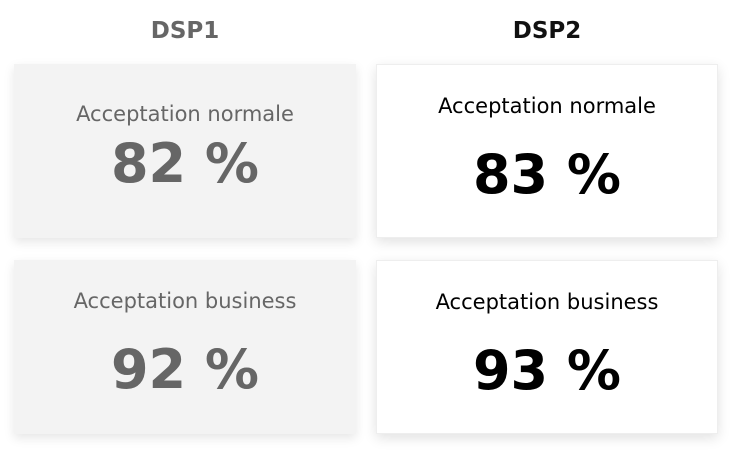  What do you see at coordinates (547, 31) in the screenshot?
I see `column-title: DSP2` at bounding box center [547, 31].